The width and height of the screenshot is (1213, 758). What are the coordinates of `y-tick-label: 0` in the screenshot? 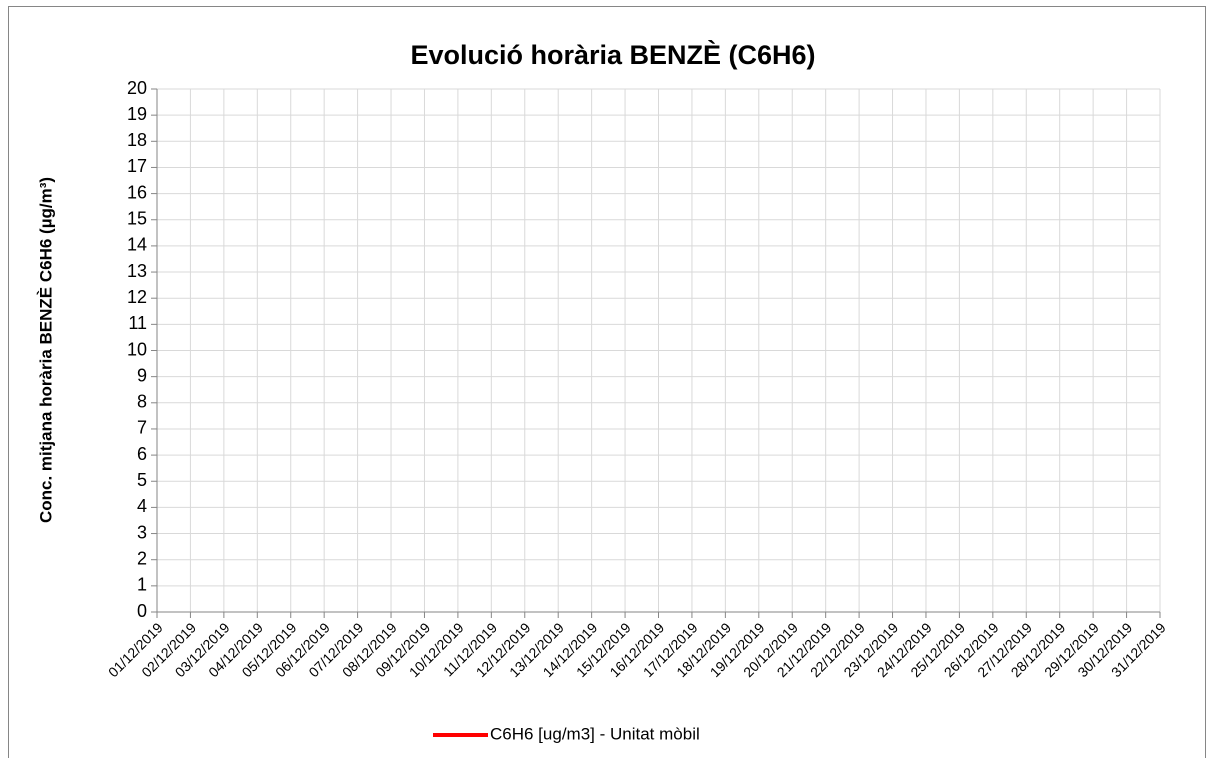 It's located at (142, 611).